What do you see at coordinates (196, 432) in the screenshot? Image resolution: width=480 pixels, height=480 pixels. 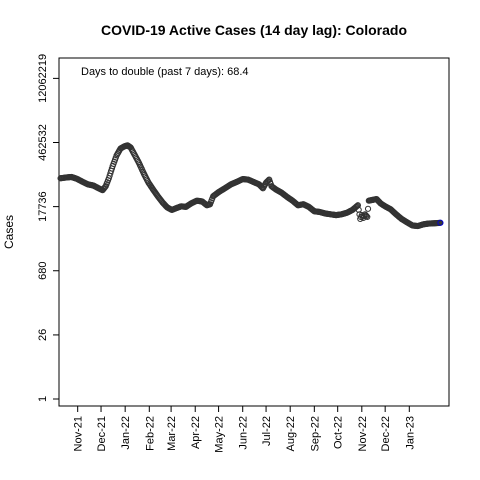 I see `x-tick-label: Apr-22` at bounding box center [196, 432].